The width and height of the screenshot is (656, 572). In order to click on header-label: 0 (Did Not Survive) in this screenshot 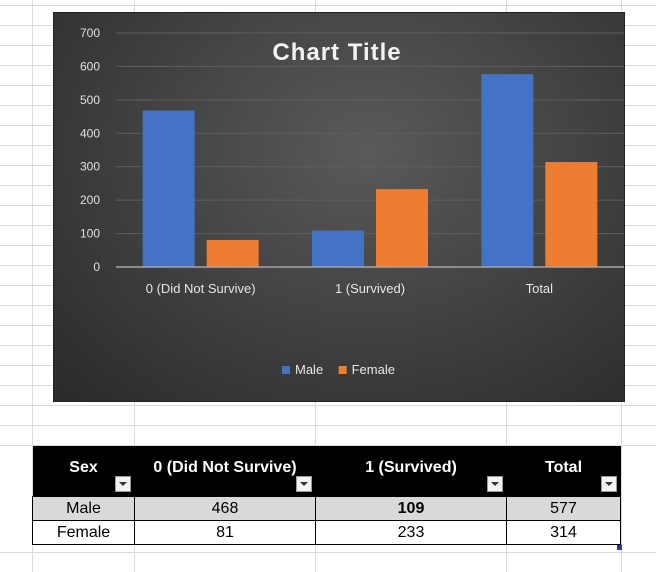, I will do `click(225, 467)`.